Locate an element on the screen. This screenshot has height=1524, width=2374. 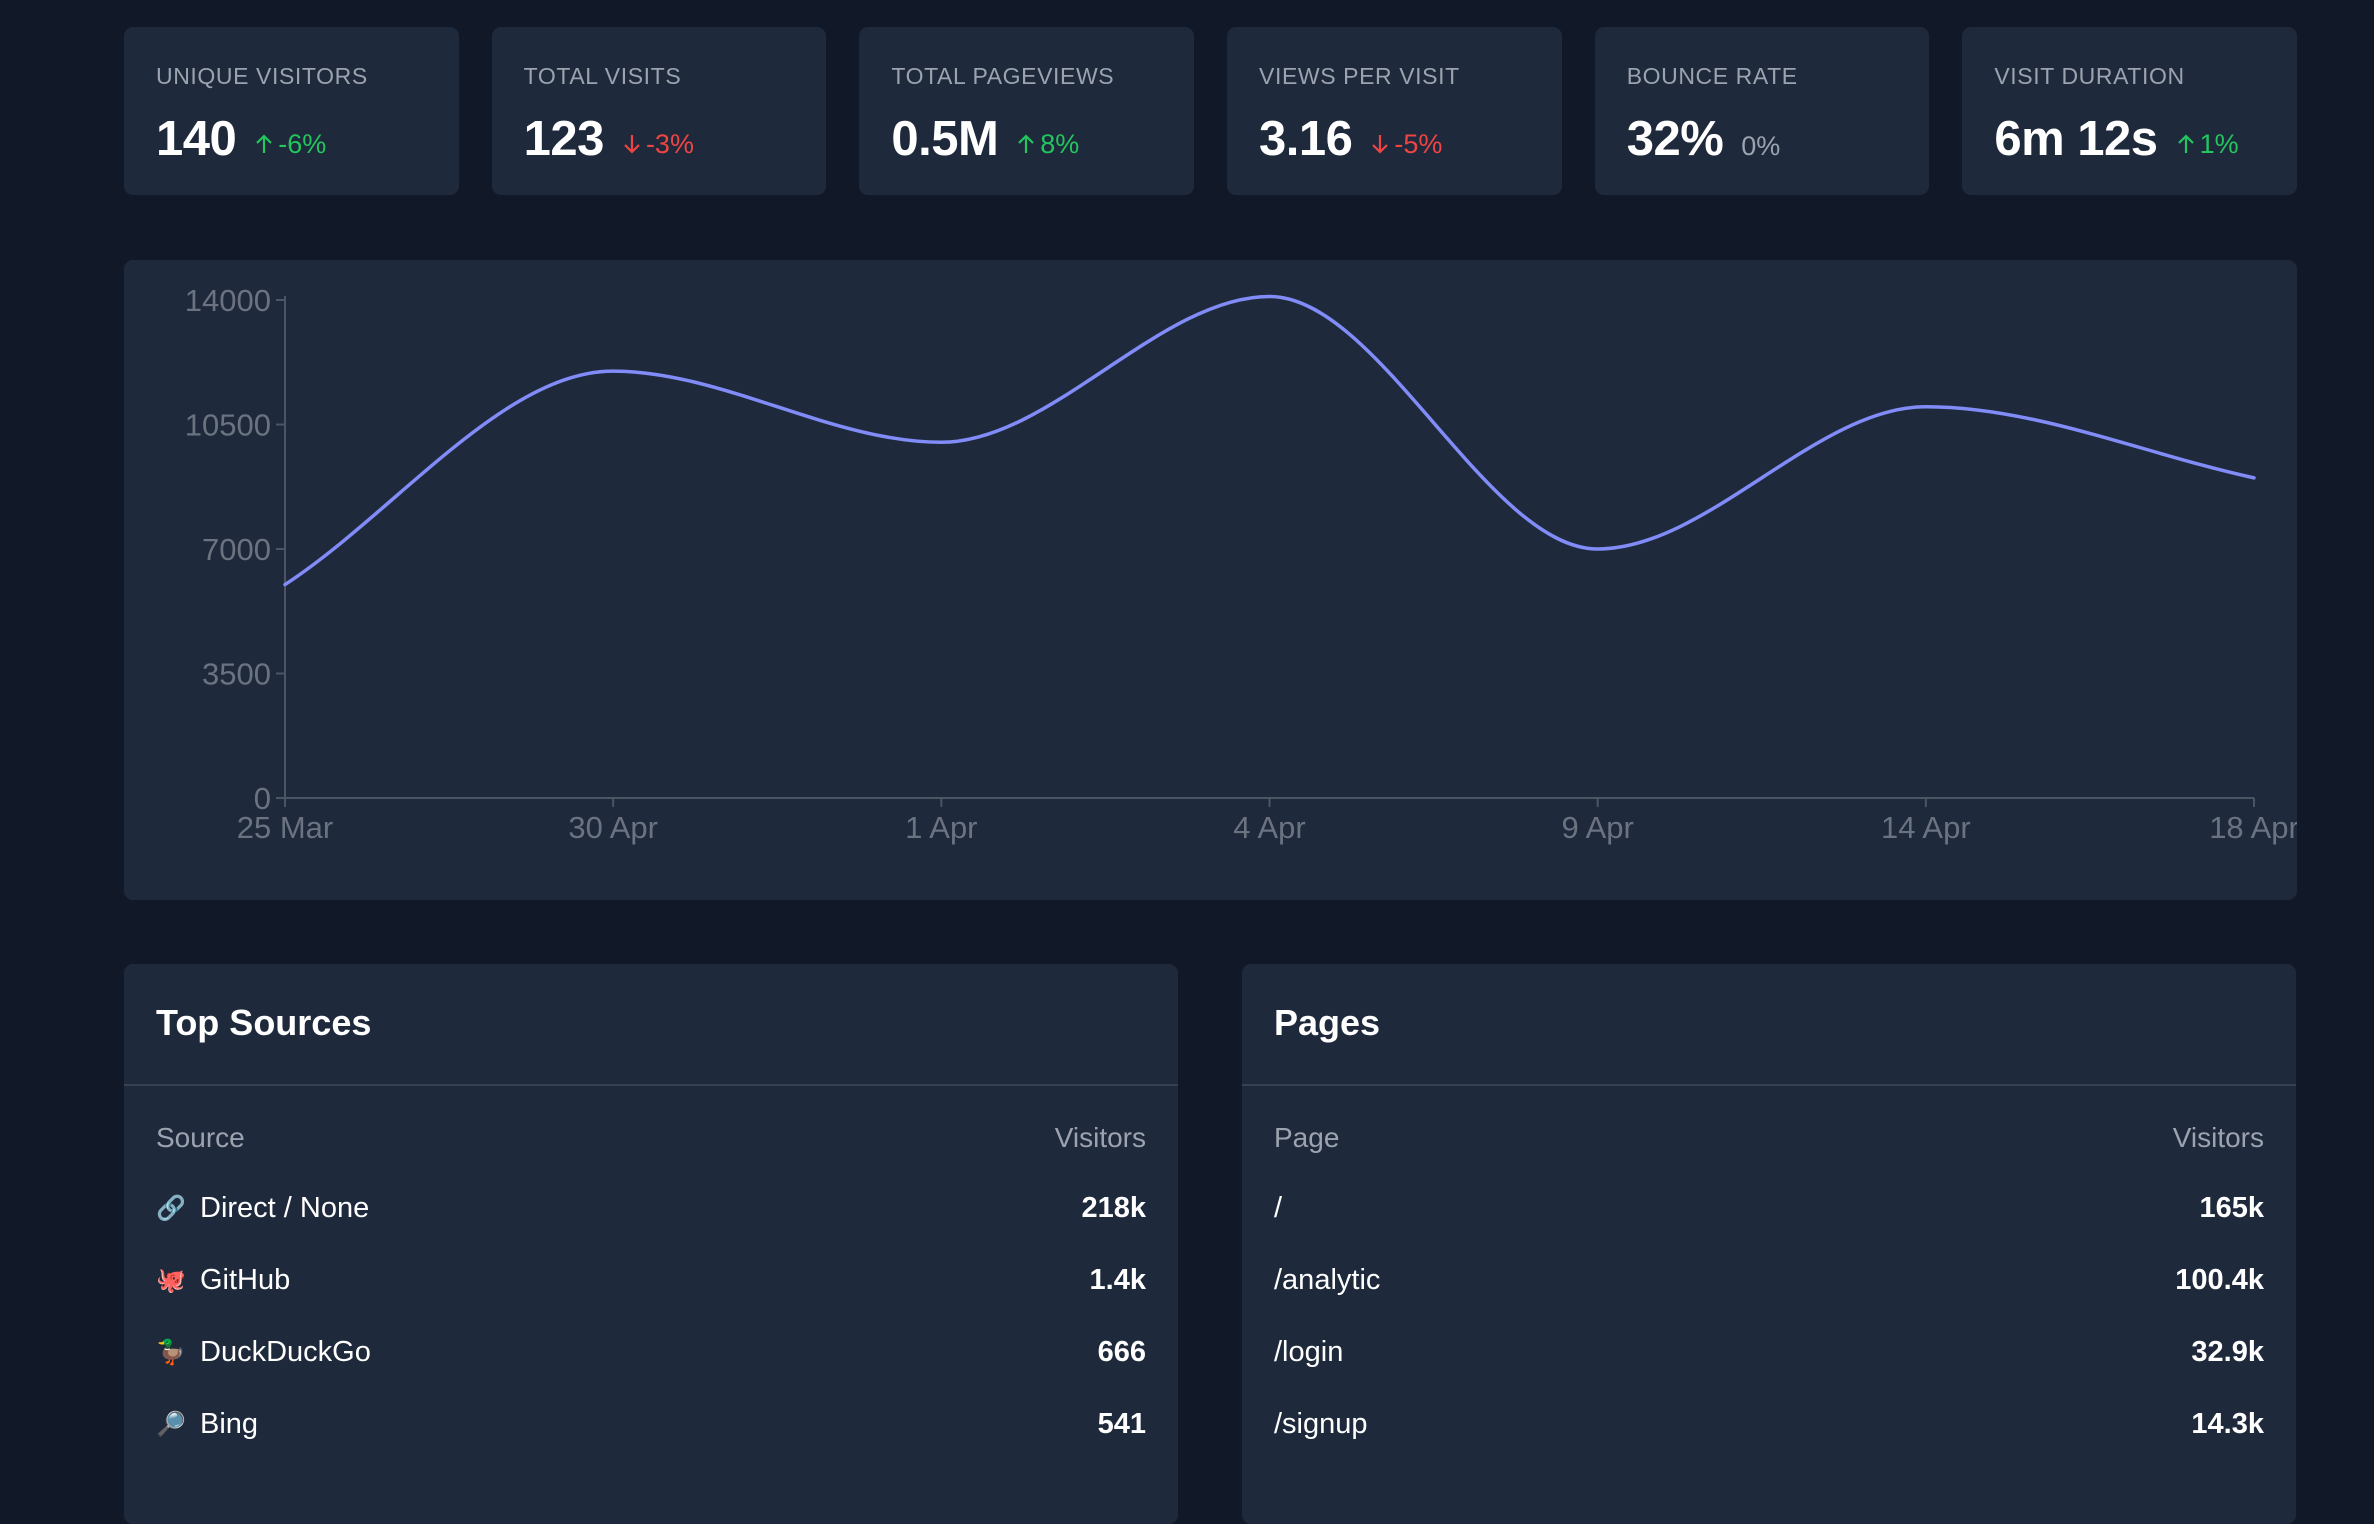
visitor-count: 165k is located at coordinates (2231, 1207).